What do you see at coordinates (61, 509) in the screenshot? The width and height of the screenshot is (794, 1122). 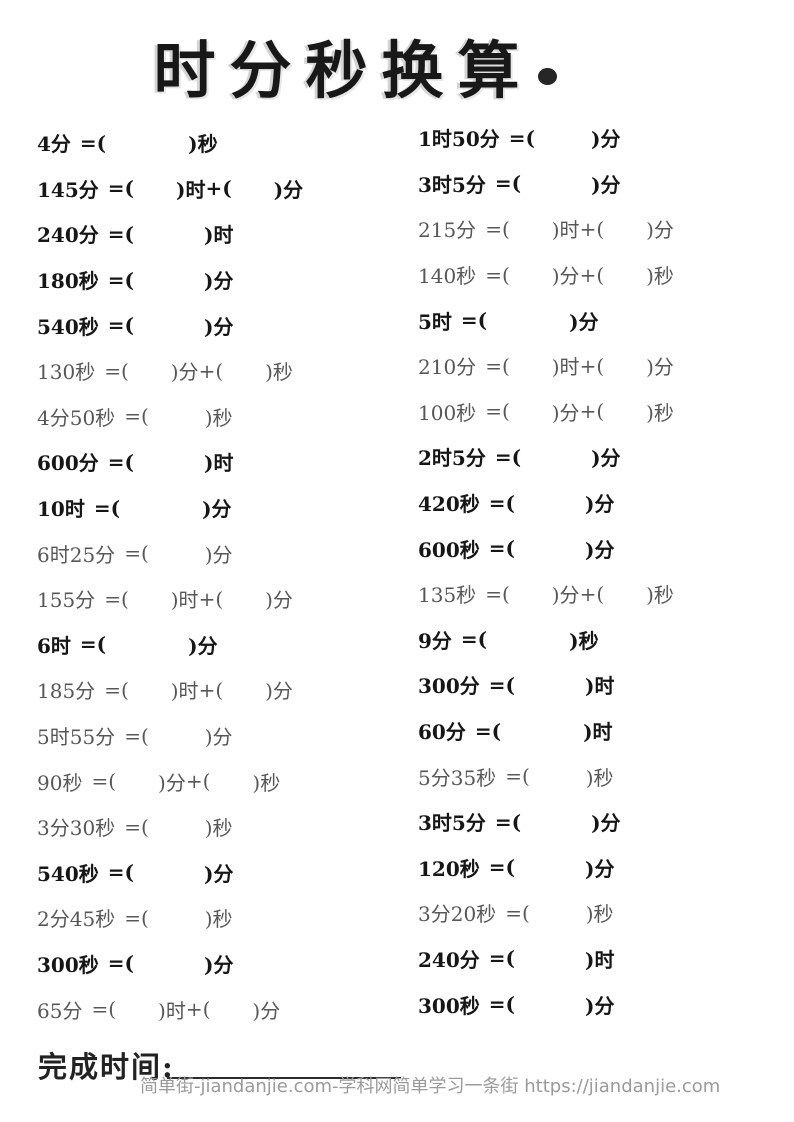 I see `exercise-question: 10时` at bounding box center [61, 509].